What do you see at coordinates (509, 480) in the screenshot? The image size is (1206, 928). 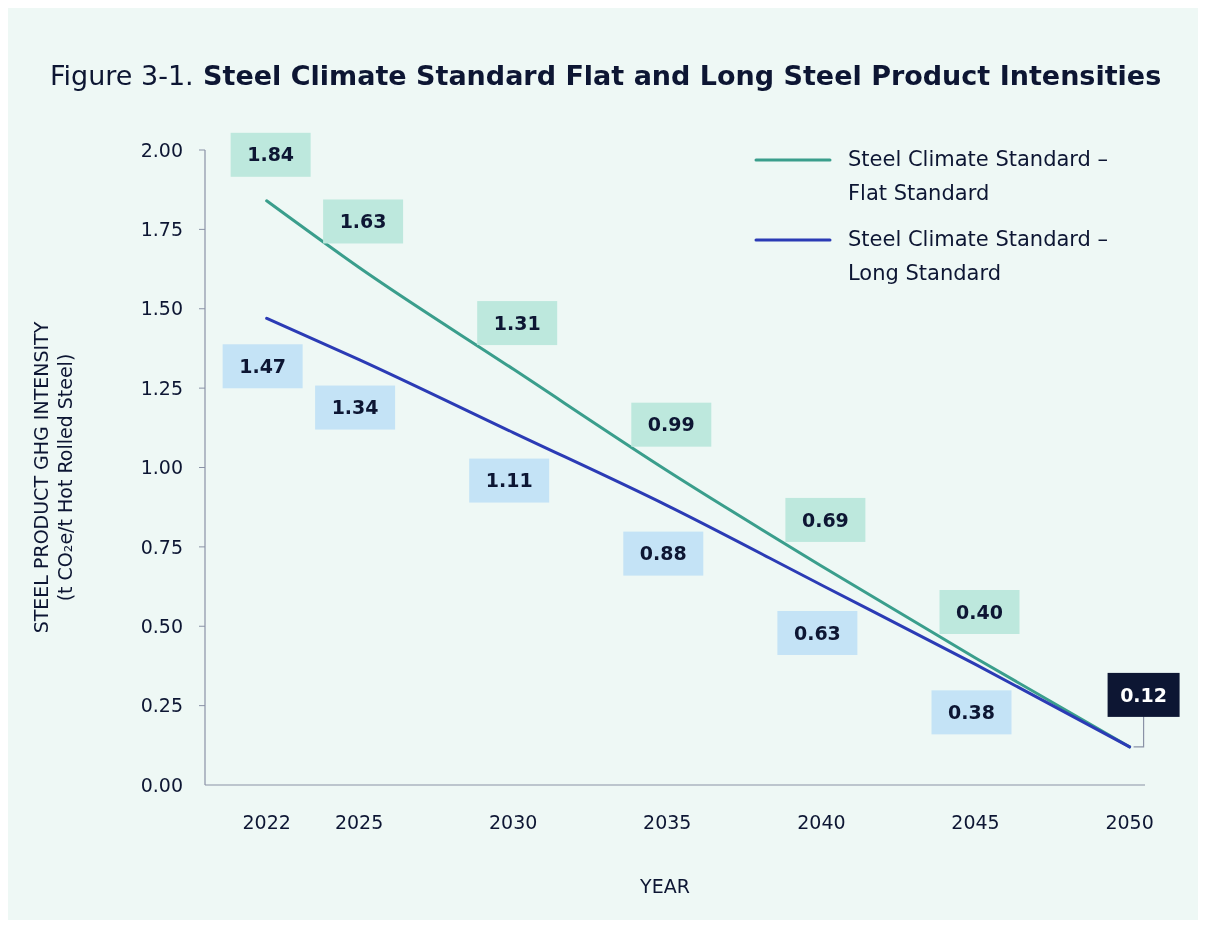 I see `data-label: 1.11` at bounding box center [509, 480].